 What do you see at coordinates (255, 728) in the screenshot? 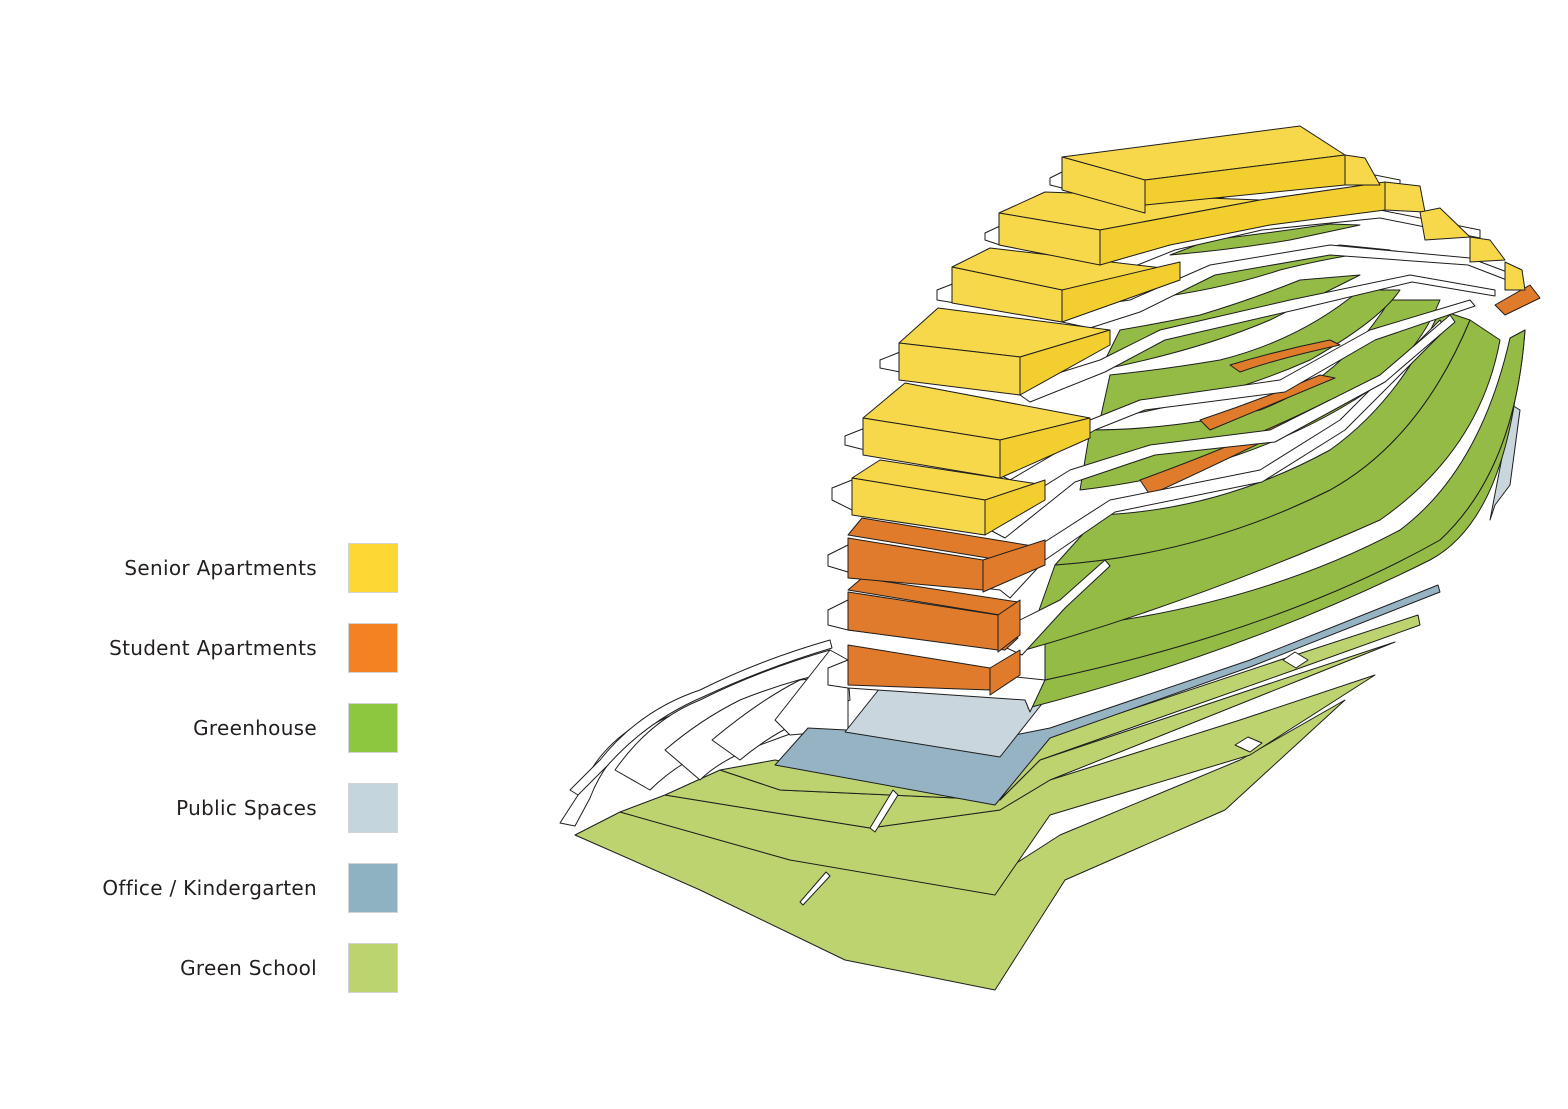
I see `legend-label: Greenhouse` at bounding box center [255, 728].